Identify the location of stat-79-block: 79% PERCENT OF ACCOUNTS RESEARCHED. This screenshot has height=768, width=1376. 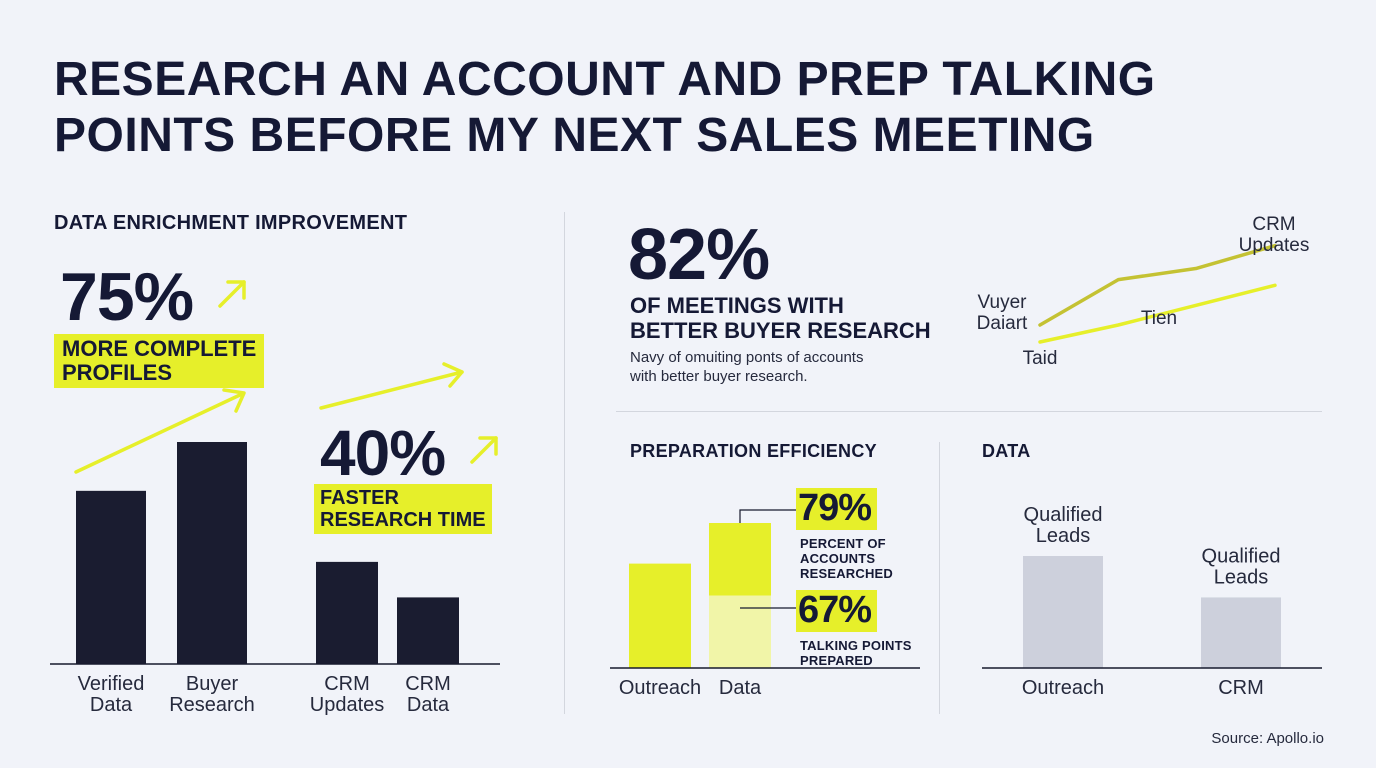
(845, 534).